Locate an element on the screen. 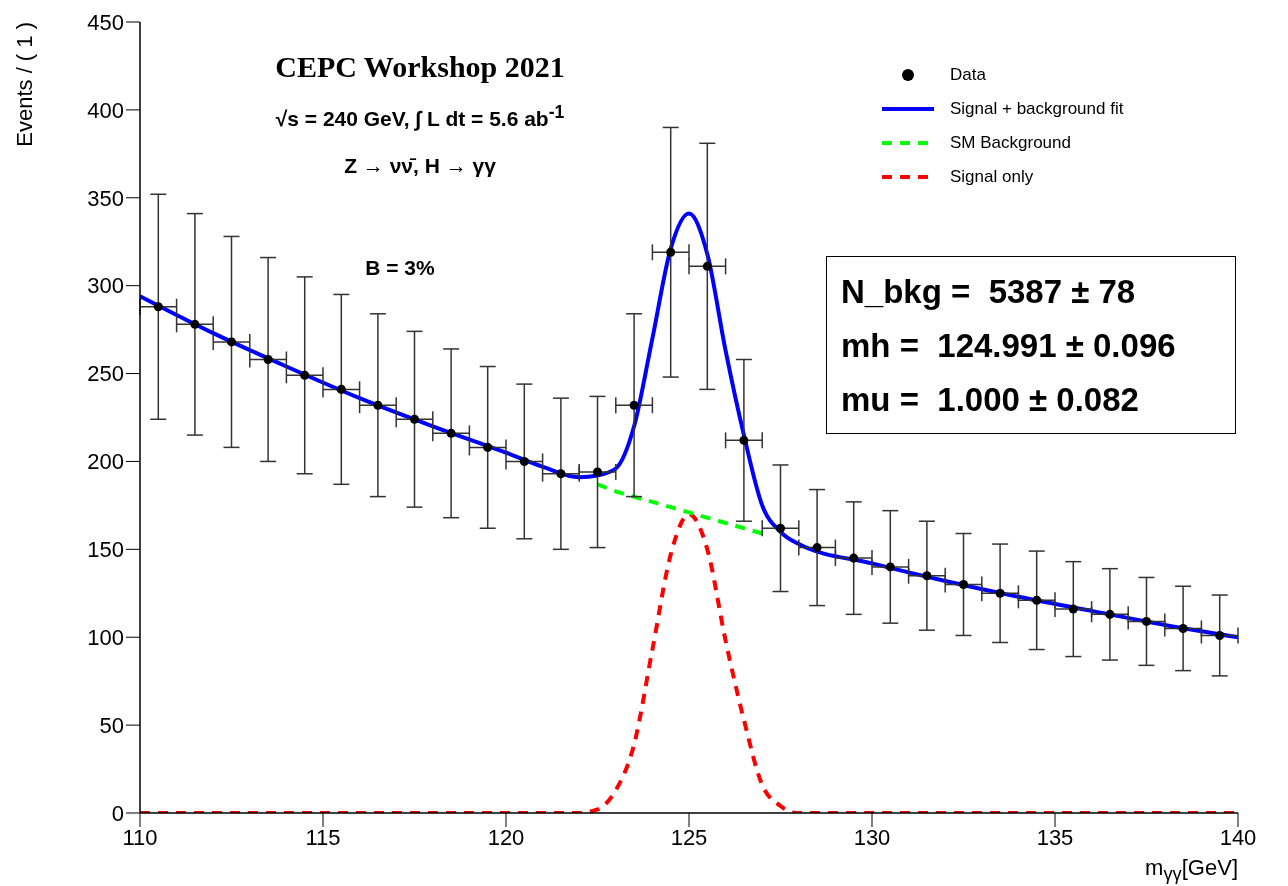 The image size is (1288, 886). x-tick-label: 135 is located at coordinates (1055, 837).